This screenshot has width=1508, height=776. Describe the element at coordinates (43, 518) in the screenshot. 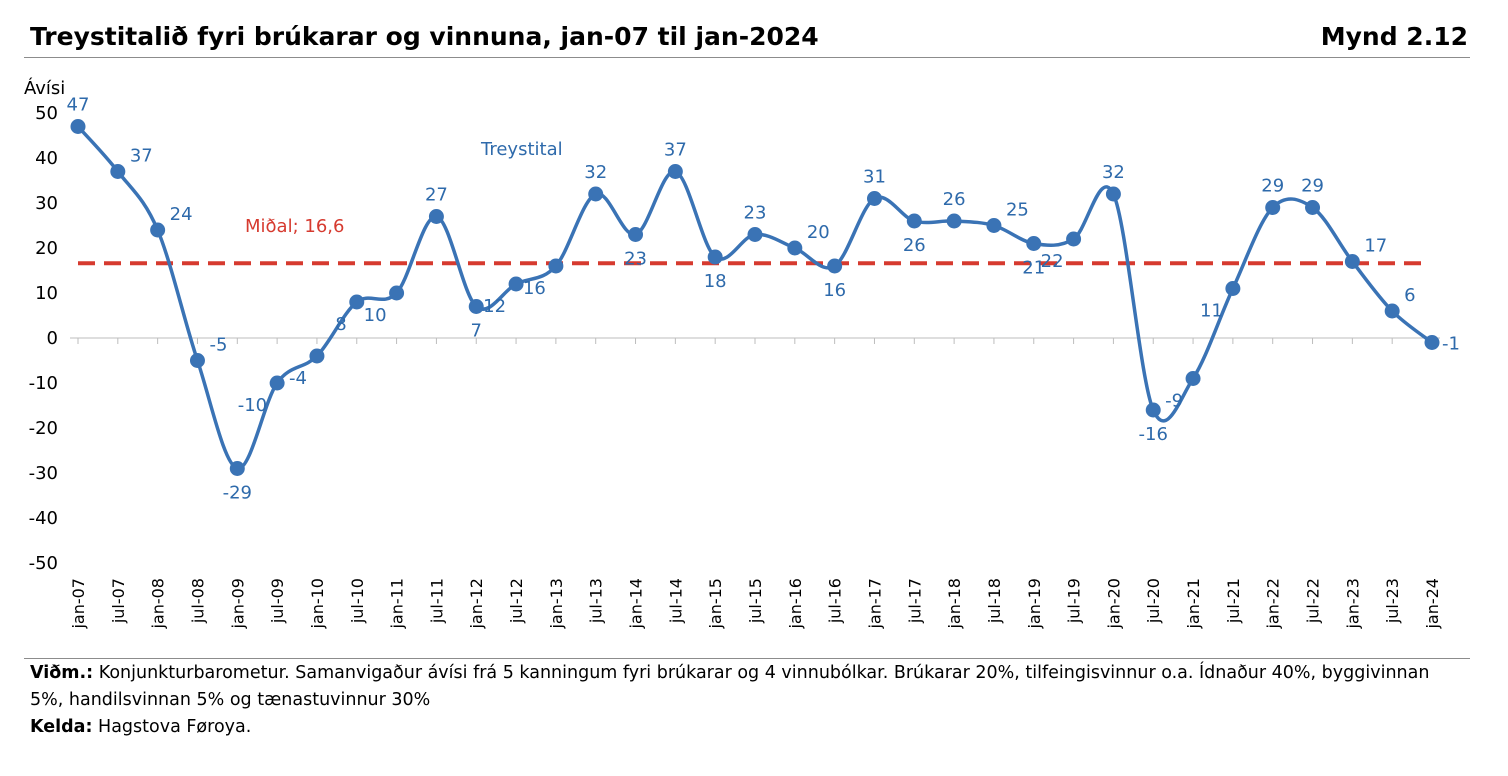

I see `y-tick-label: -40` at that location.